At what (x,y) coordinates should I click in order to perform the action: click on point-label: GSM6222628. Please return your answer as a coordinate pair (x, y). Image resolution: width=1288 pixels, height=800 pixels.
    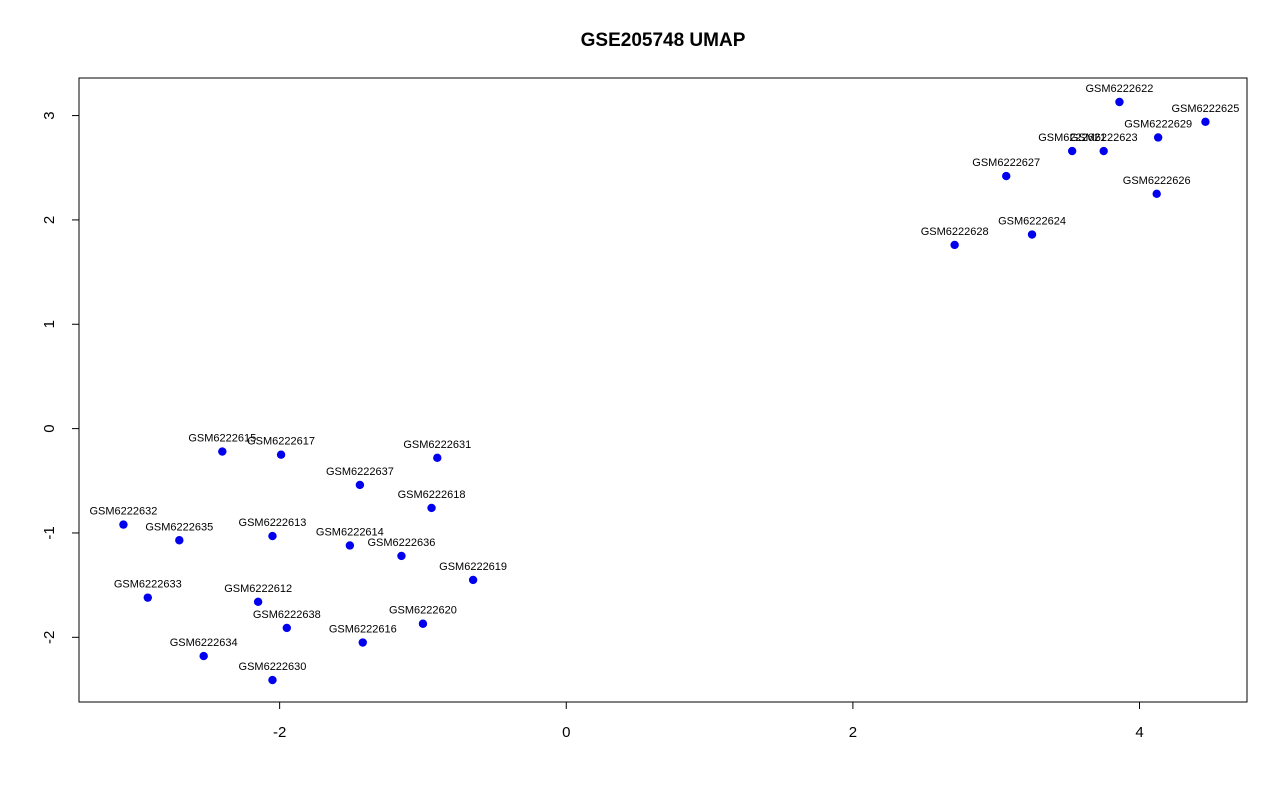
    Looking at the image, I should click on (955, 232).